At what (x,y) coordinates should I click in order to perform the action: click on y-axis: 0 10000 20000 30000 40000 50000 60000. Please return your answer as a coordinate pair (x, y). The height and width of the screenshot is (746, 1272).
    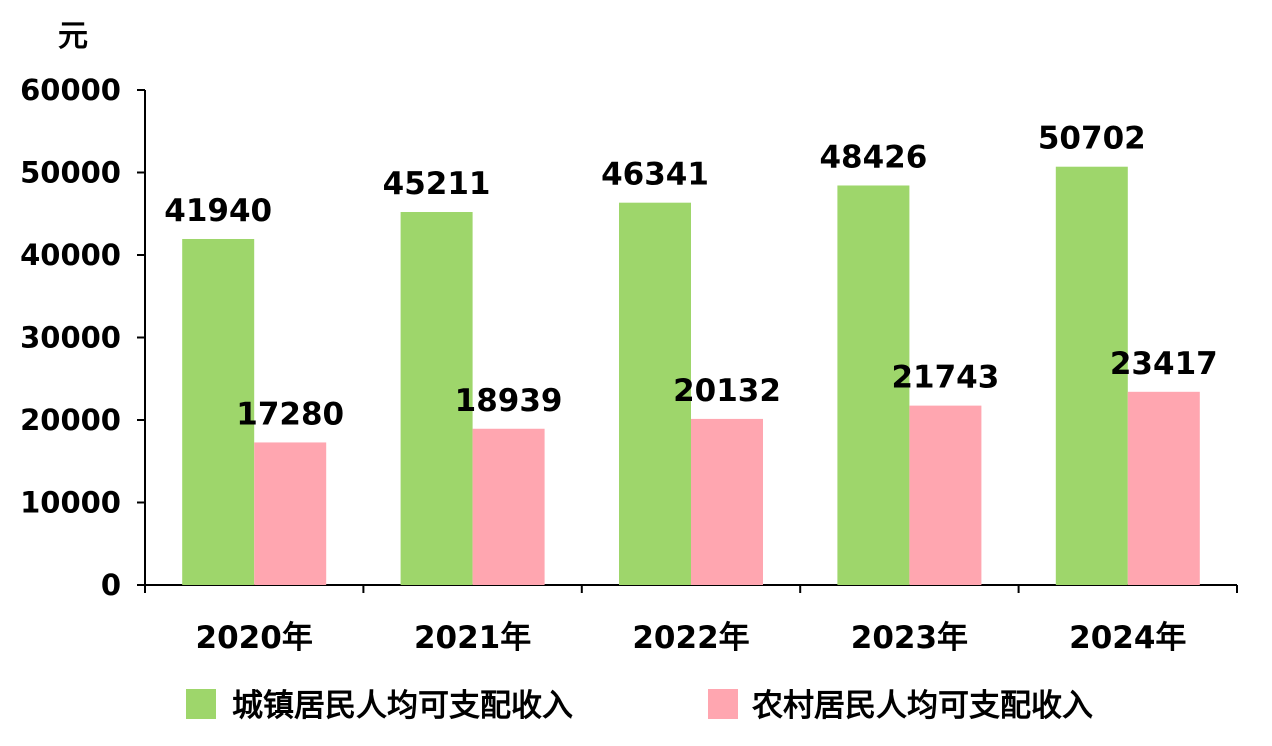
    Looking at the image, I should click on (83, 337).